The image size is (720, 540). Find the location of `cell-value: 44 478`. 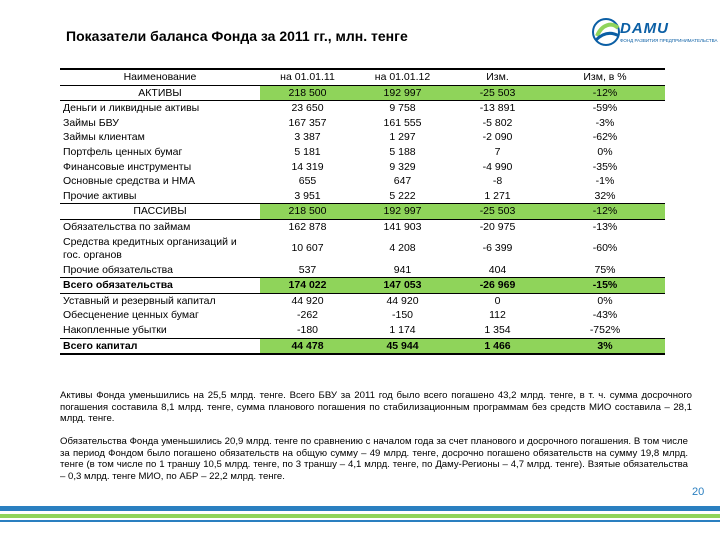

cell-value: 44 478 is located at coordinates (307, 346).